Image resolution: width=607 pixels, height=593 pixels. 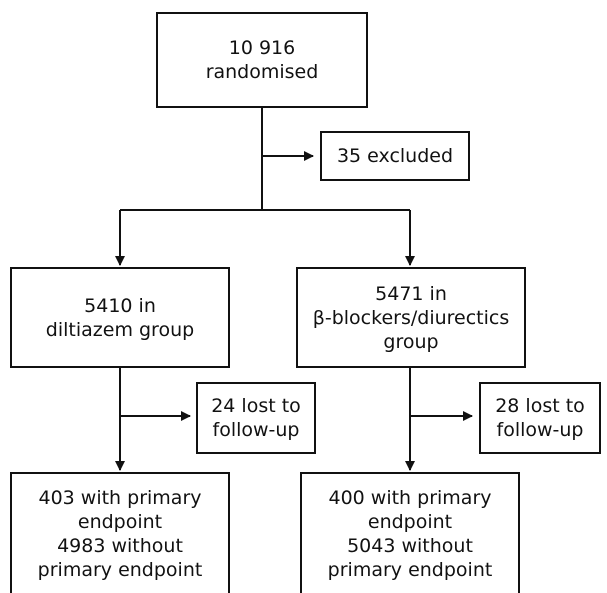 I want to click on outcome-right-line2: endpoint, so click(x=410, y=521).